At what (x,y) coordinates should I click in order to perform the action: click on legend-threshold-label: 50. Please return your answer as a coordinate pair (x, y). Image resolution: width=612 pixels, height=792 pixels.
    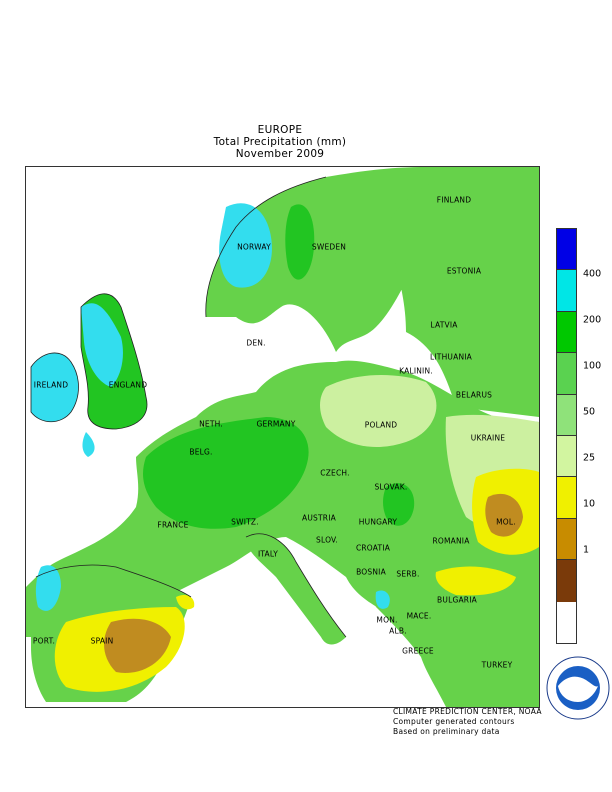
    Looking at the image, I should click on (589, 412).